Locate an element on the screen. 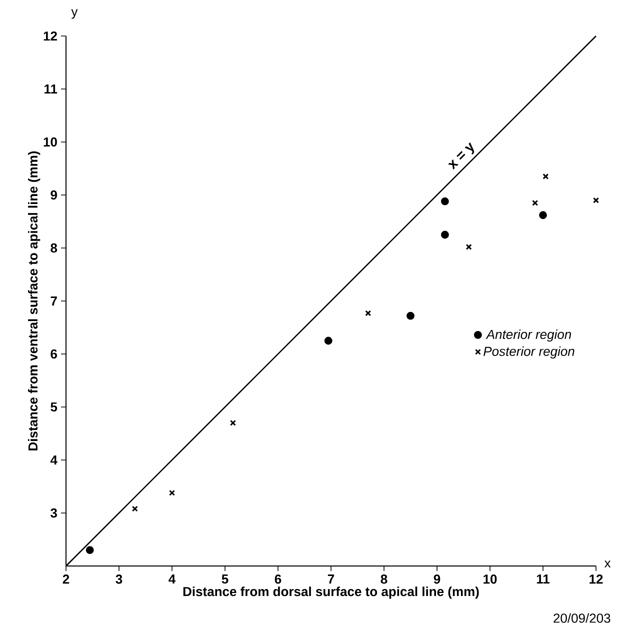  x-tick-label: 4 is located at coordinates (172, 579).